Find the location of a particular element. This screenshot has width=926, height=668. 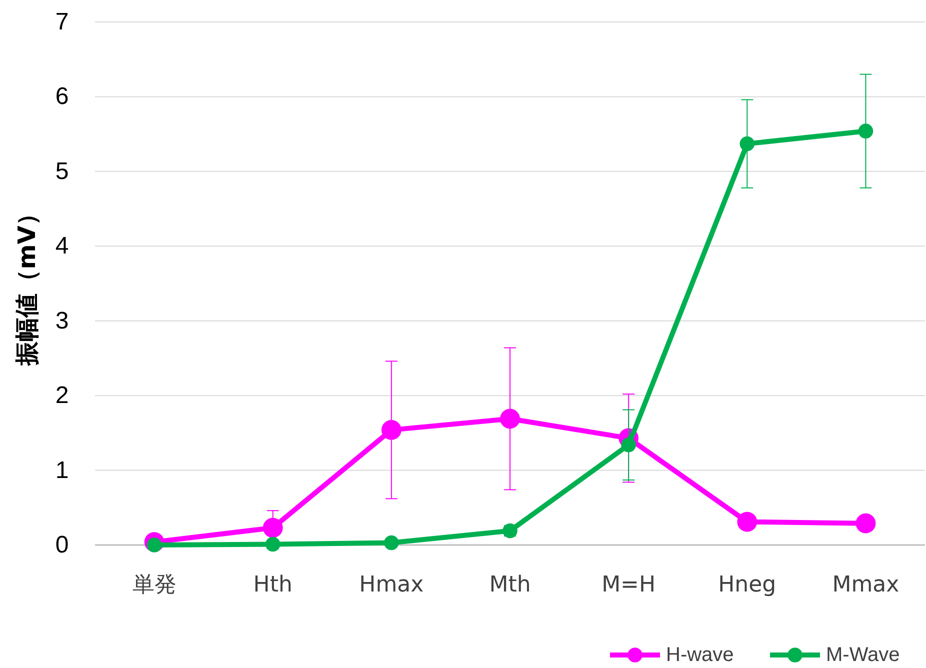

x-tick-label: Hneg is located at coordinates (747, 585).